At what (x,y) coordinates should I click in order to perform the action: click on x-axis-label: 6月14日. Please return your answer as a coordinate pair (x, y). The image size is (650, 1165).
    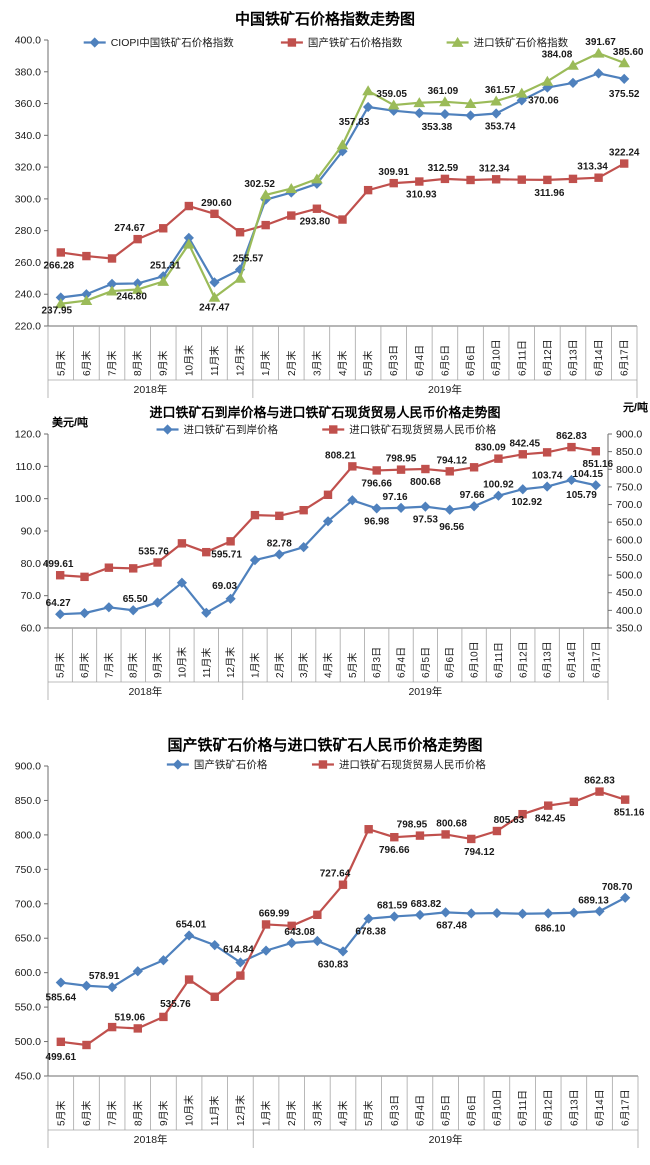
    Looking at the image, I should click on (572, 659).